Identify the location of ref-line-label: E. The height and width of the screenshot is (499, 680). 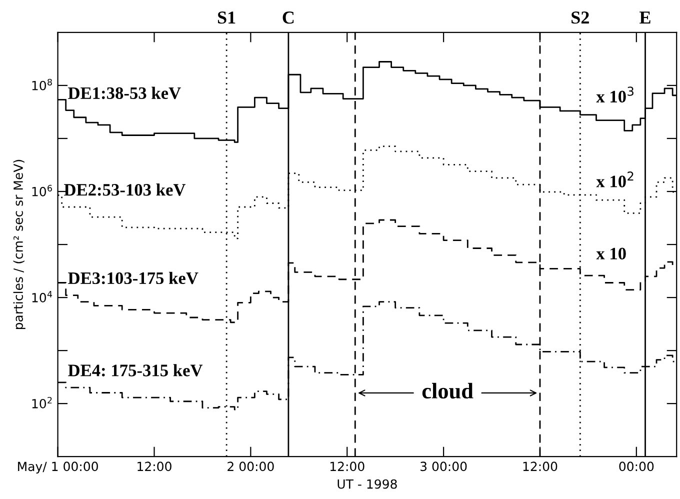
(645, 18).